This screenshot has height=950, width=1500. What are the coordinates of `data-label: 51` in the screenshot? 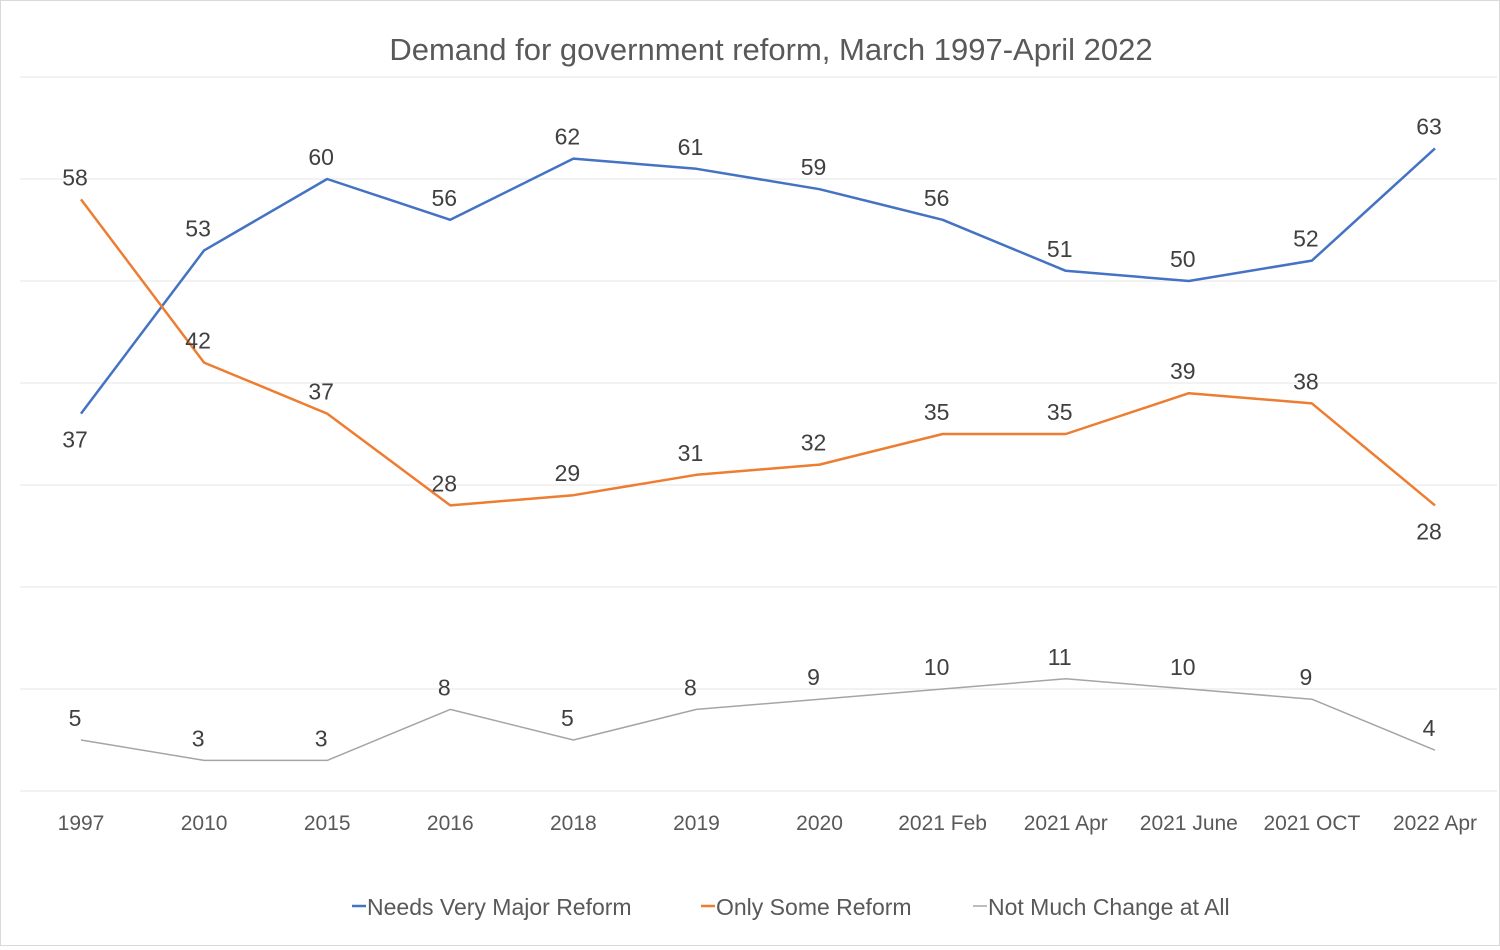 It's located at (1060, 249).